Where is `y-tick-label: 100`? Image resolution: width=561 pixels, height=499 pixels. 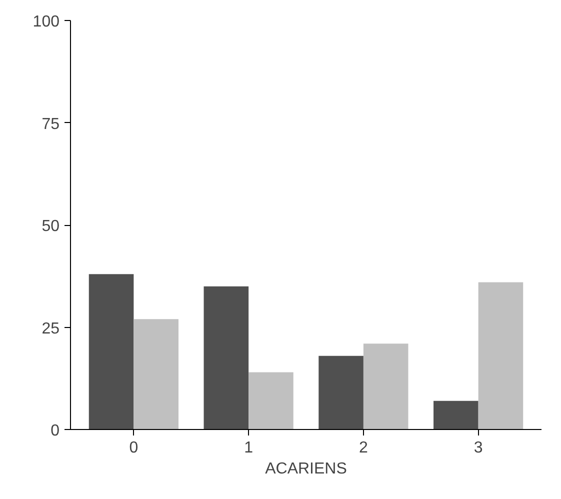
y-tick-label: 100 is located at coordinates (46, 22).